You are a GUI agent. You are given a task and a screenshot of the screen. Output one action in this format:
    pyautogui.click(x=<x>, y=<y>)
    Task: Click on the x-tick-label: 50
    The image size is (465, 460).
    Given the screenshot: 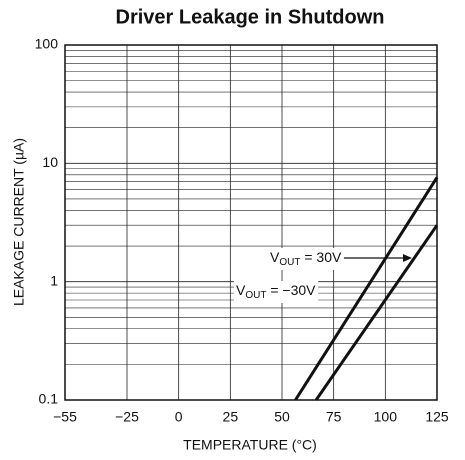 What is the action you would take?
    pyautogui.click(x=282, y=417)
    